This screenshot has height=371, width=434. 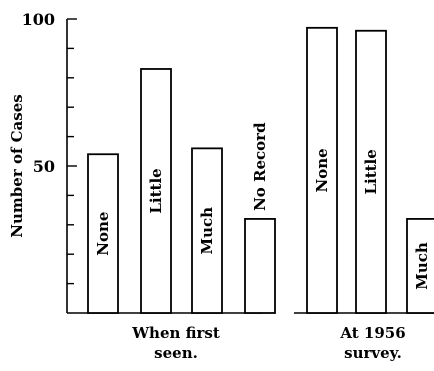 I want to click on bar-label-2-little: Little, so click(x=371, y=171).